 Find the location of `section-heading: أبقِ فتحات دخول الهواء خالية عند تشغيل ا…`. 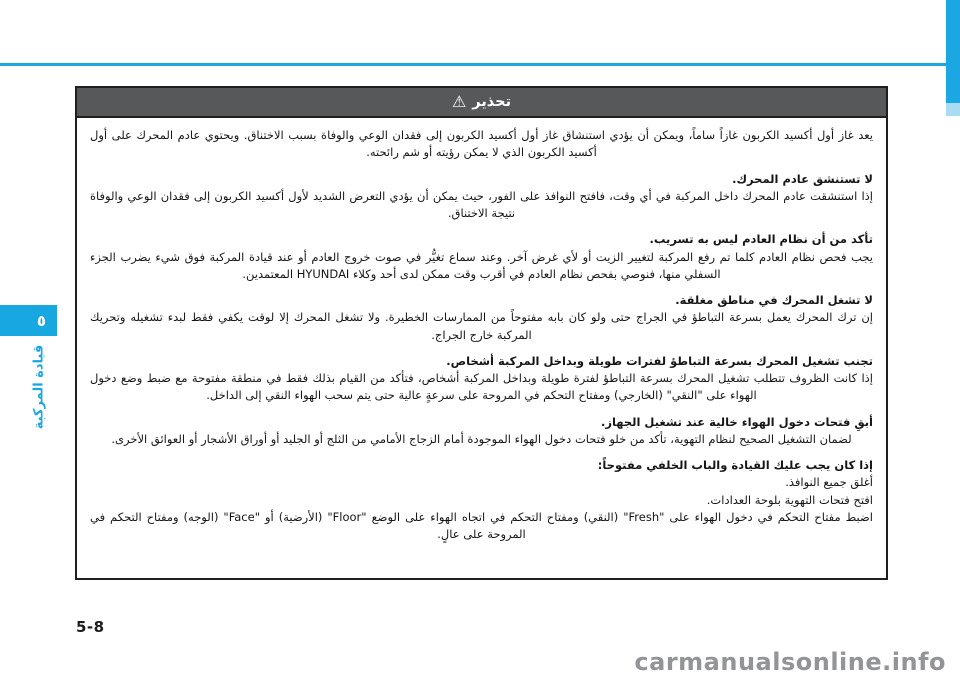

section-heading: أبقِ فتحات دخول الهواء خالية عند تشغيل ا… is located at coordinates (736, 421).